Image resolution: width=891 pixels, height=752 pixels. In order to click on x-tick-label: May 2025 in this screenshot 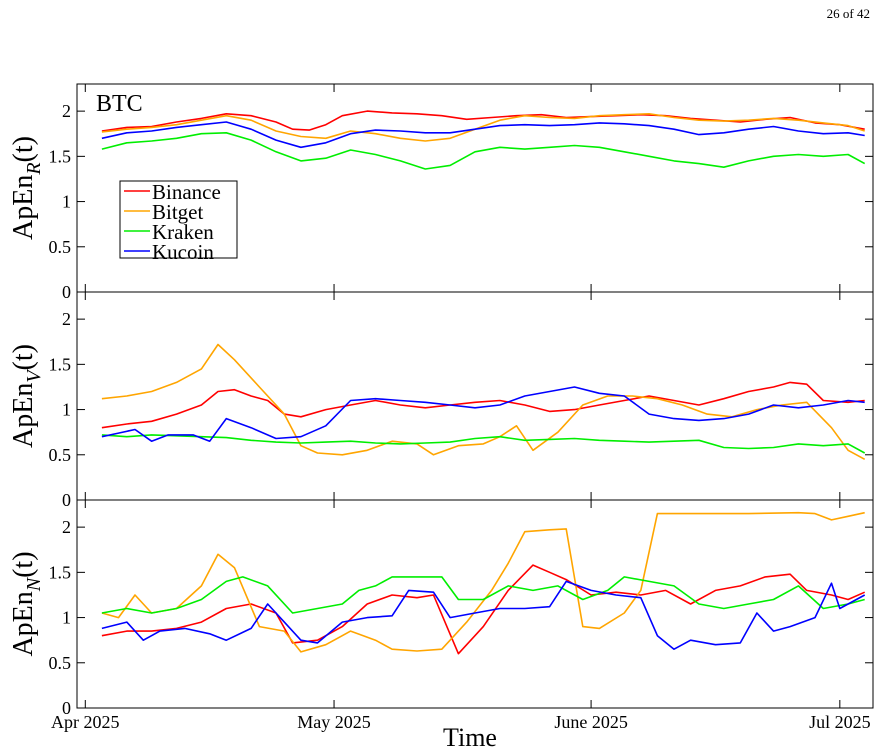, I will do `click(334, 722)`.